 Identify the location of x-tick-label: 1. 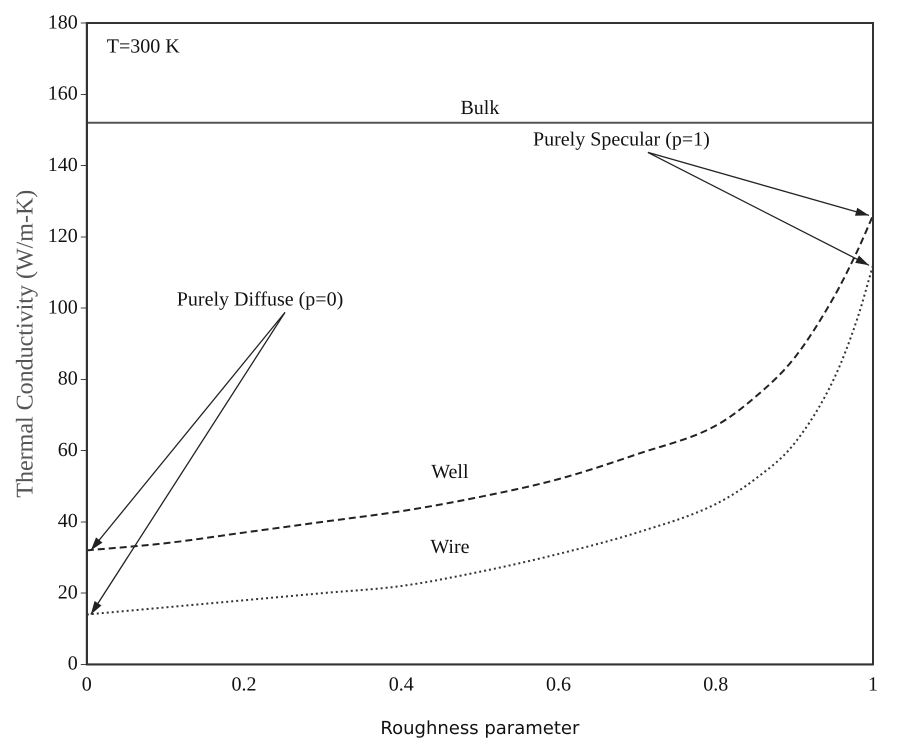
(873, 685).